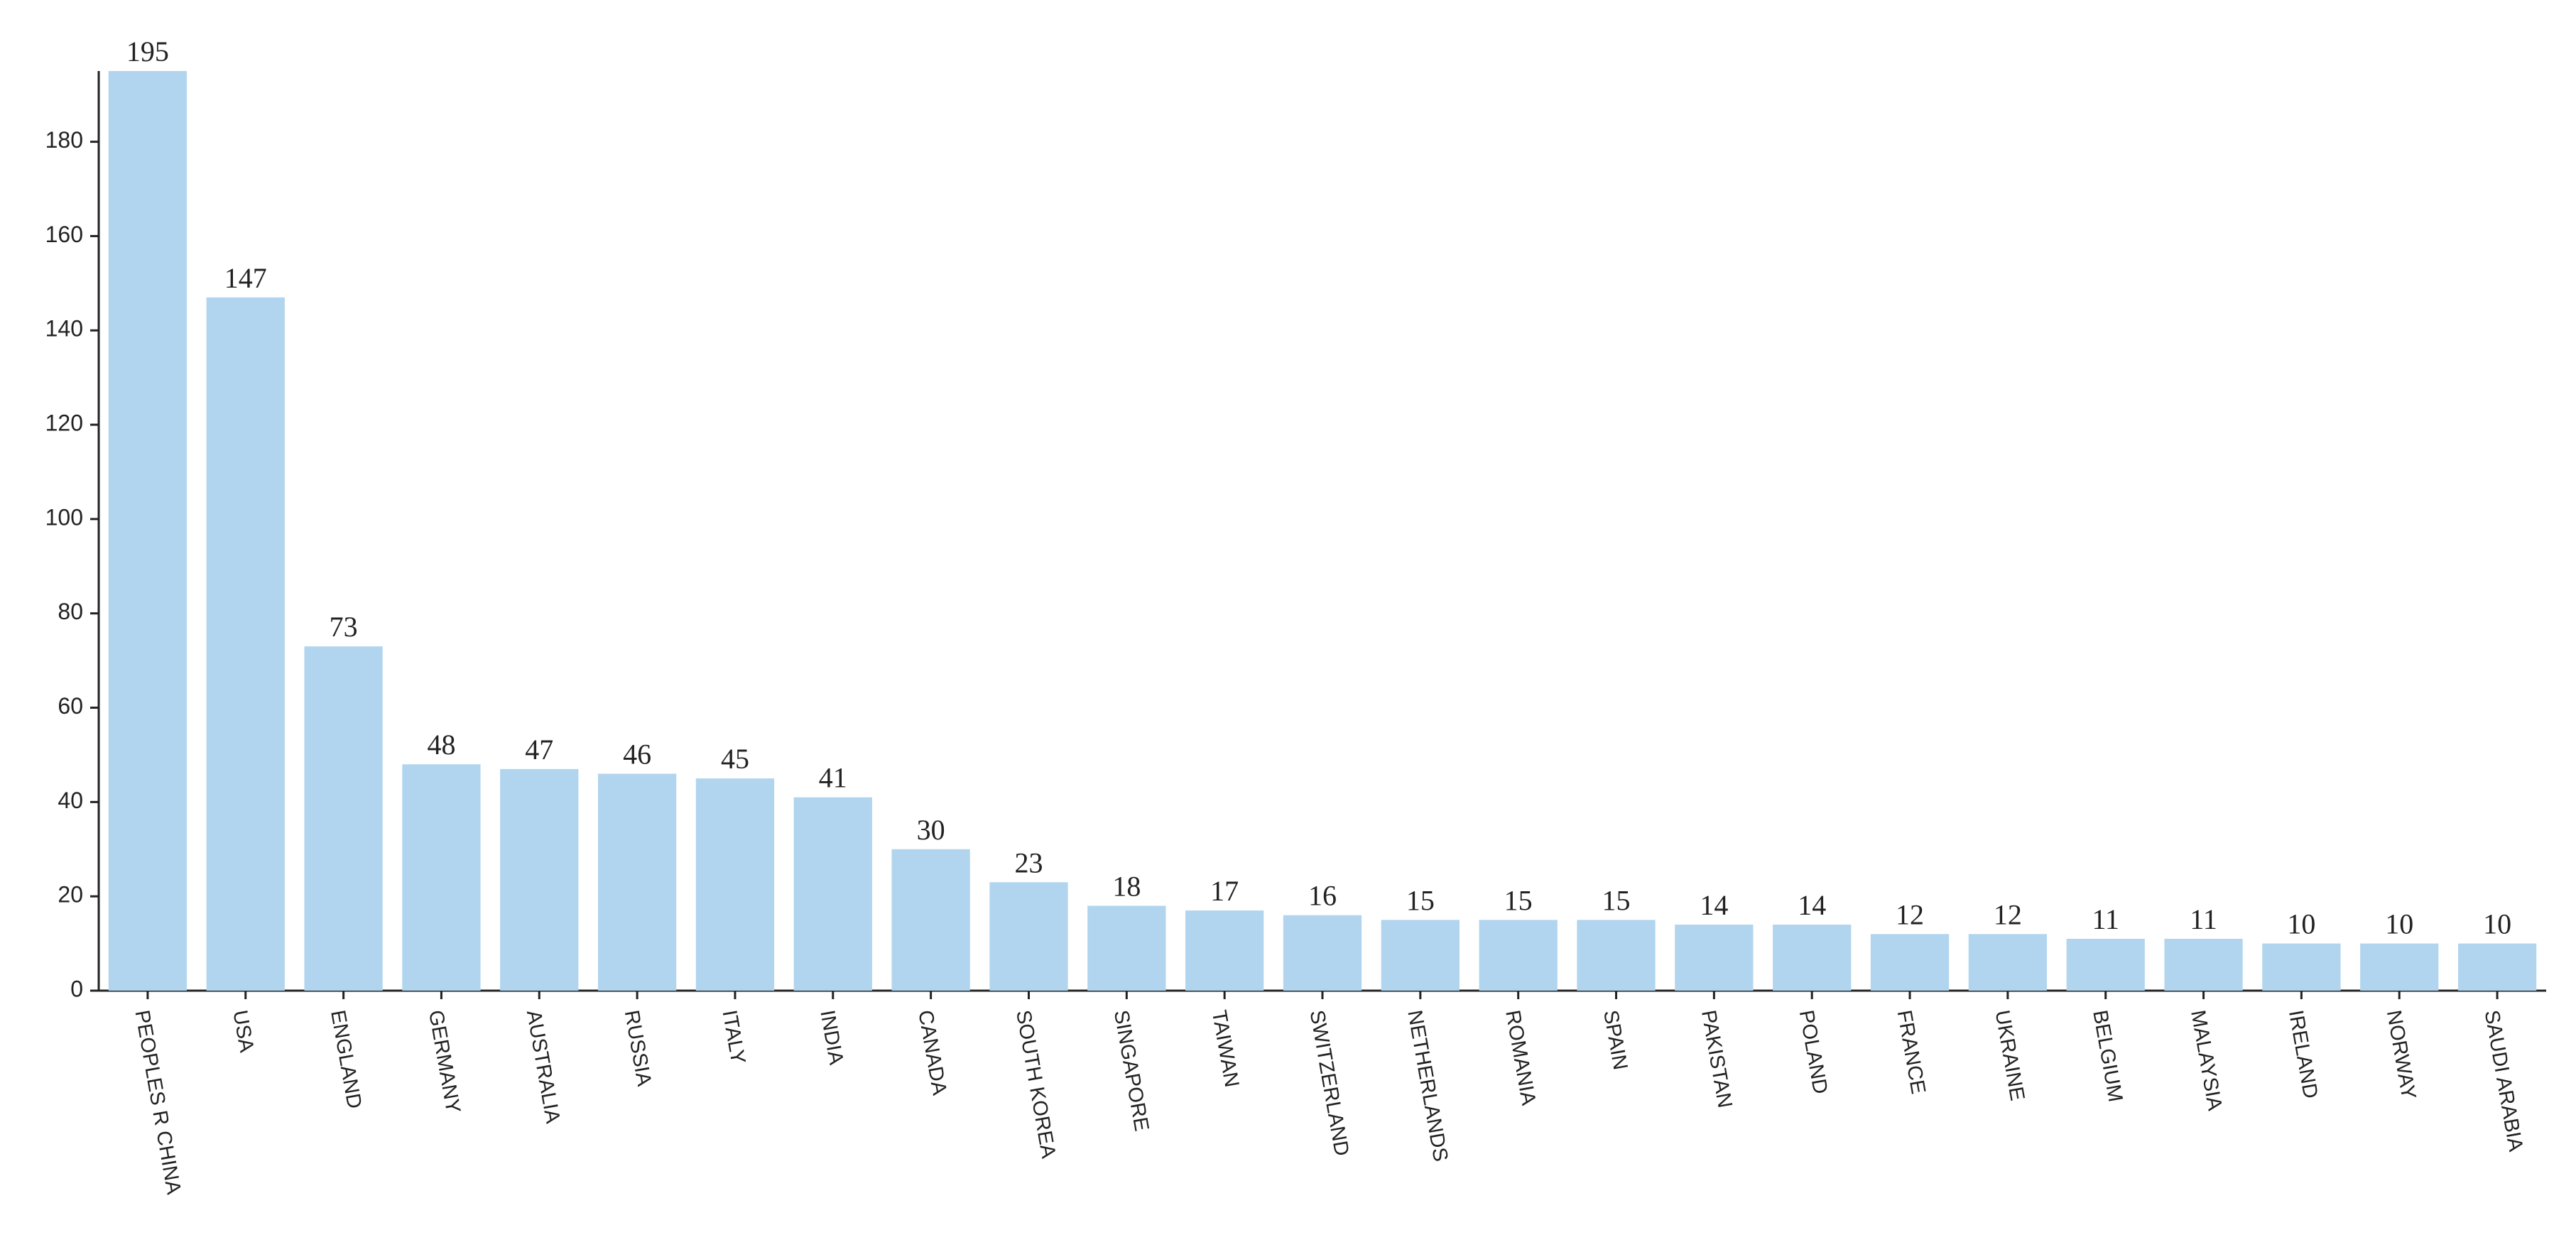 The width and height of the screenshot is (2576, 1252). I want to click on x-tick-label: IRELAND, so click(2303, 1054).